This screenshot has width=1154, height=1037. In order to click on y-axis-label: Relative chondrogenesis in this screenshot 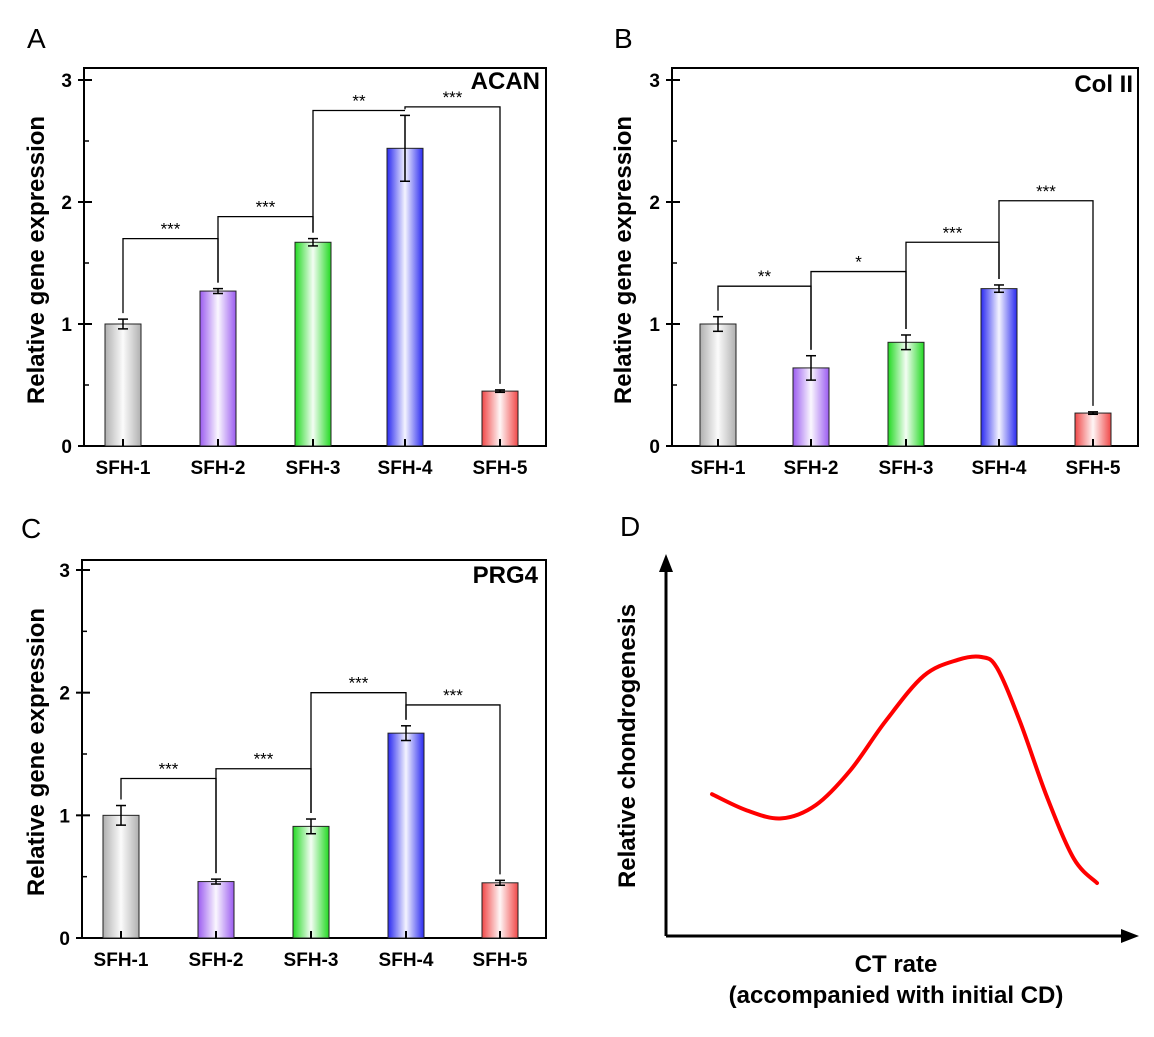, I will do `click(627, 746)`.